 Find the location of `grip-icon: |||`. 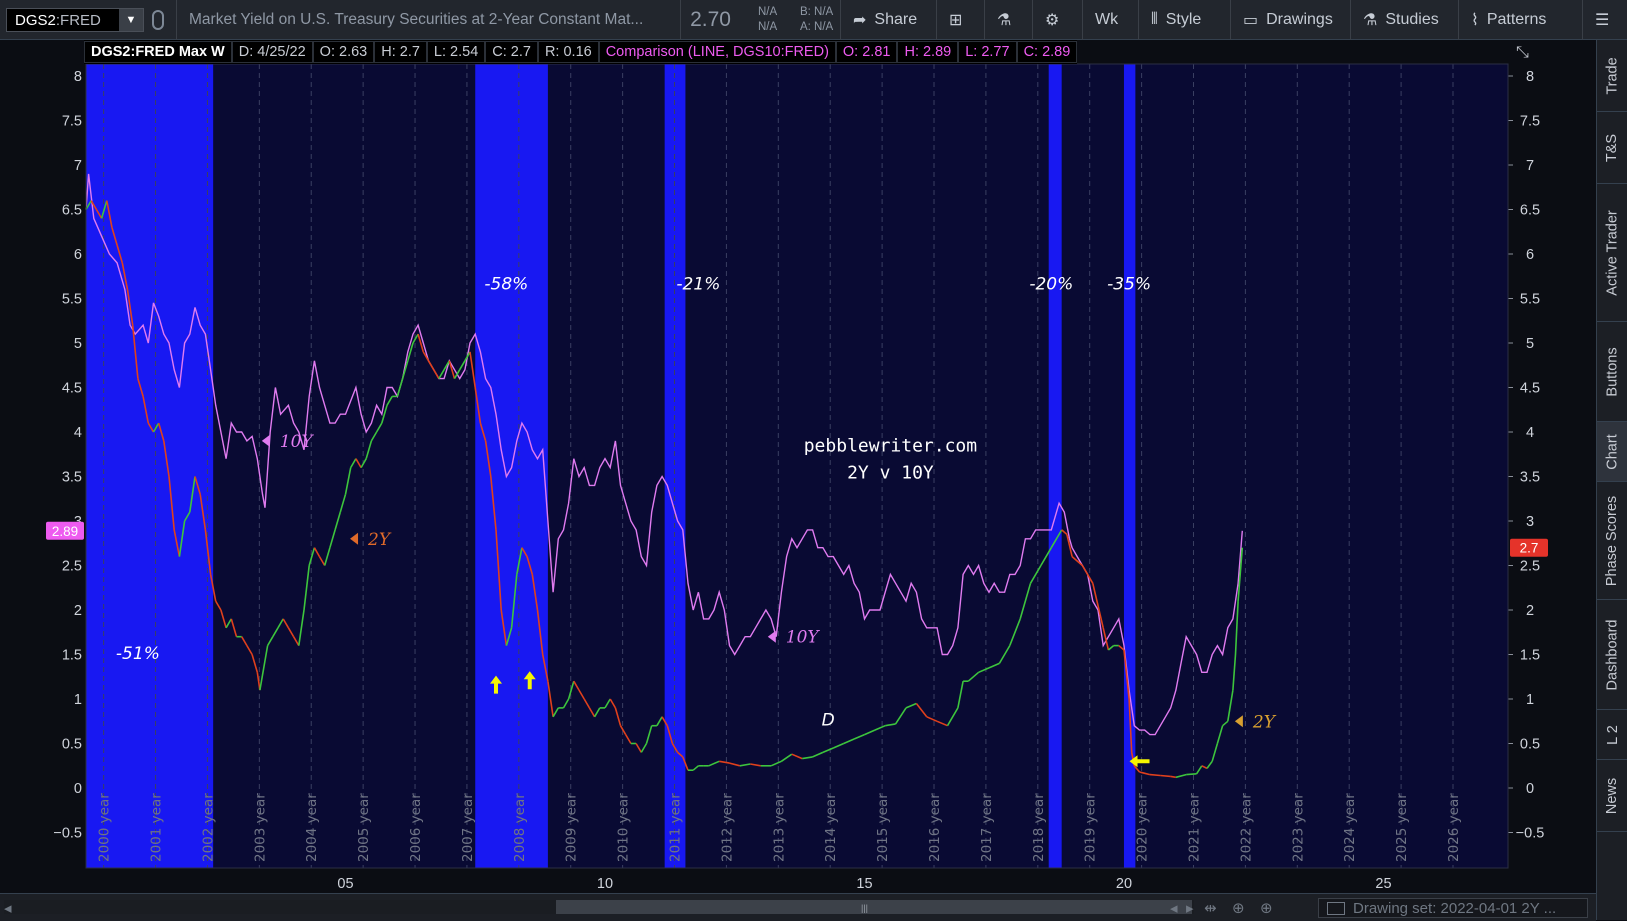

grip-icon: ||| is located at coordinates (865, 908).